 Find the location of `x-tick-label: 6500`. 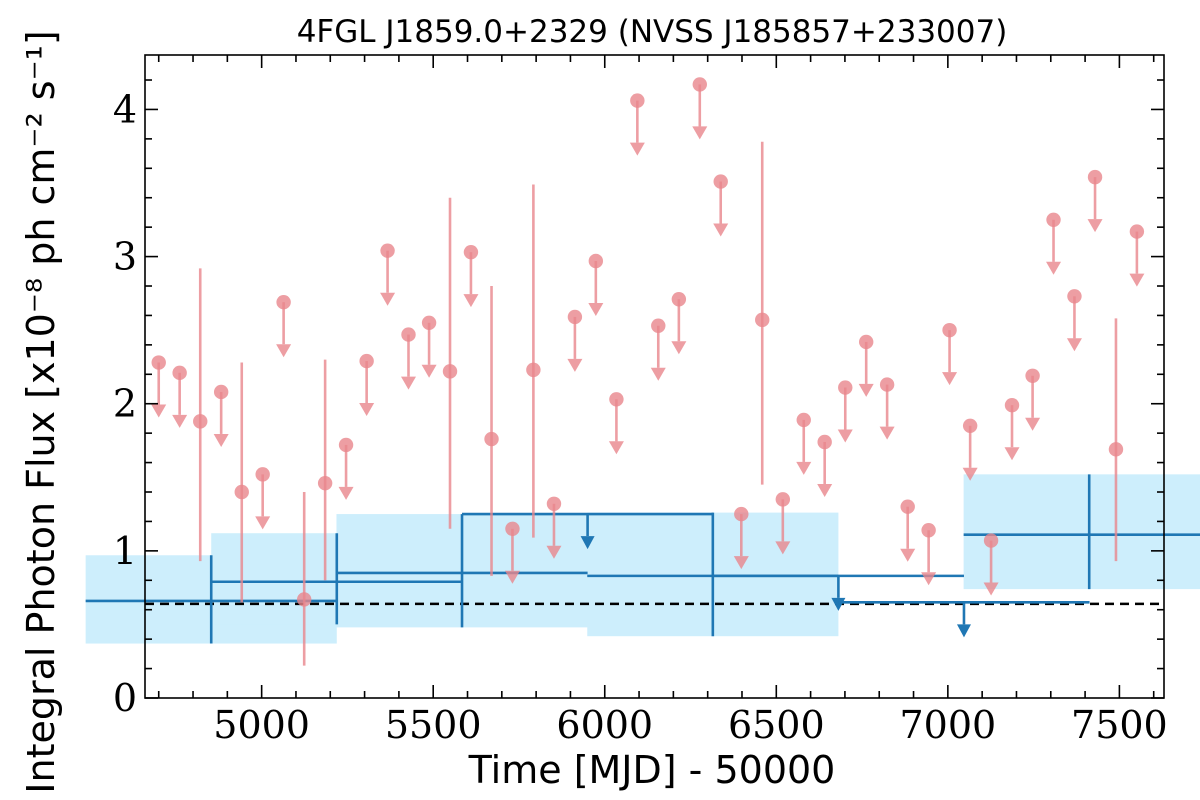

x-tick-label: 6500 is located at coordinates (776, 725).